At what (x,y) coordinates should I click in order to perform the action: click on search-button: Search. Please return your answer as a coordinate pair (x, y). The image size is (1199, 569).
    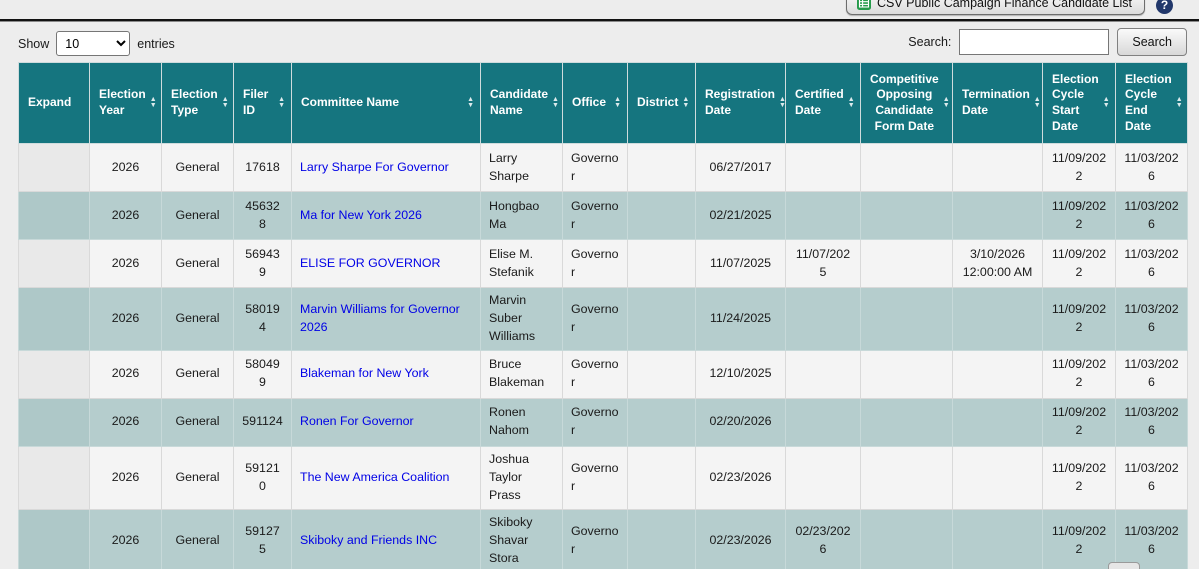
    Looking at the image, I should click on (1152, 42).